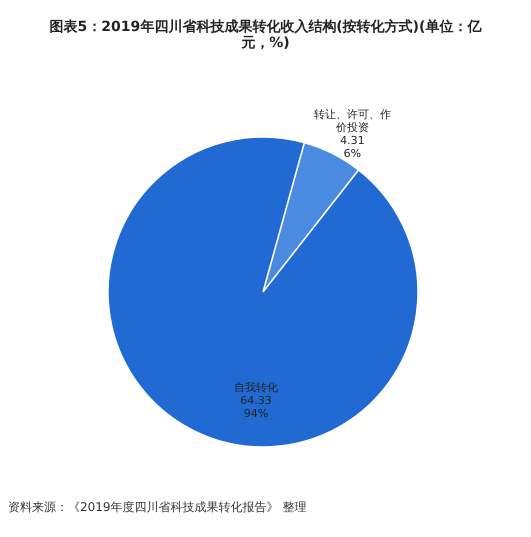 The height and width of the screenshot is (537, 531). I want to click on chart-title: 图表5：2019年四川省科技成果转化收入结构(按转化方式)(单位：亿元，%), so click(266, 34).